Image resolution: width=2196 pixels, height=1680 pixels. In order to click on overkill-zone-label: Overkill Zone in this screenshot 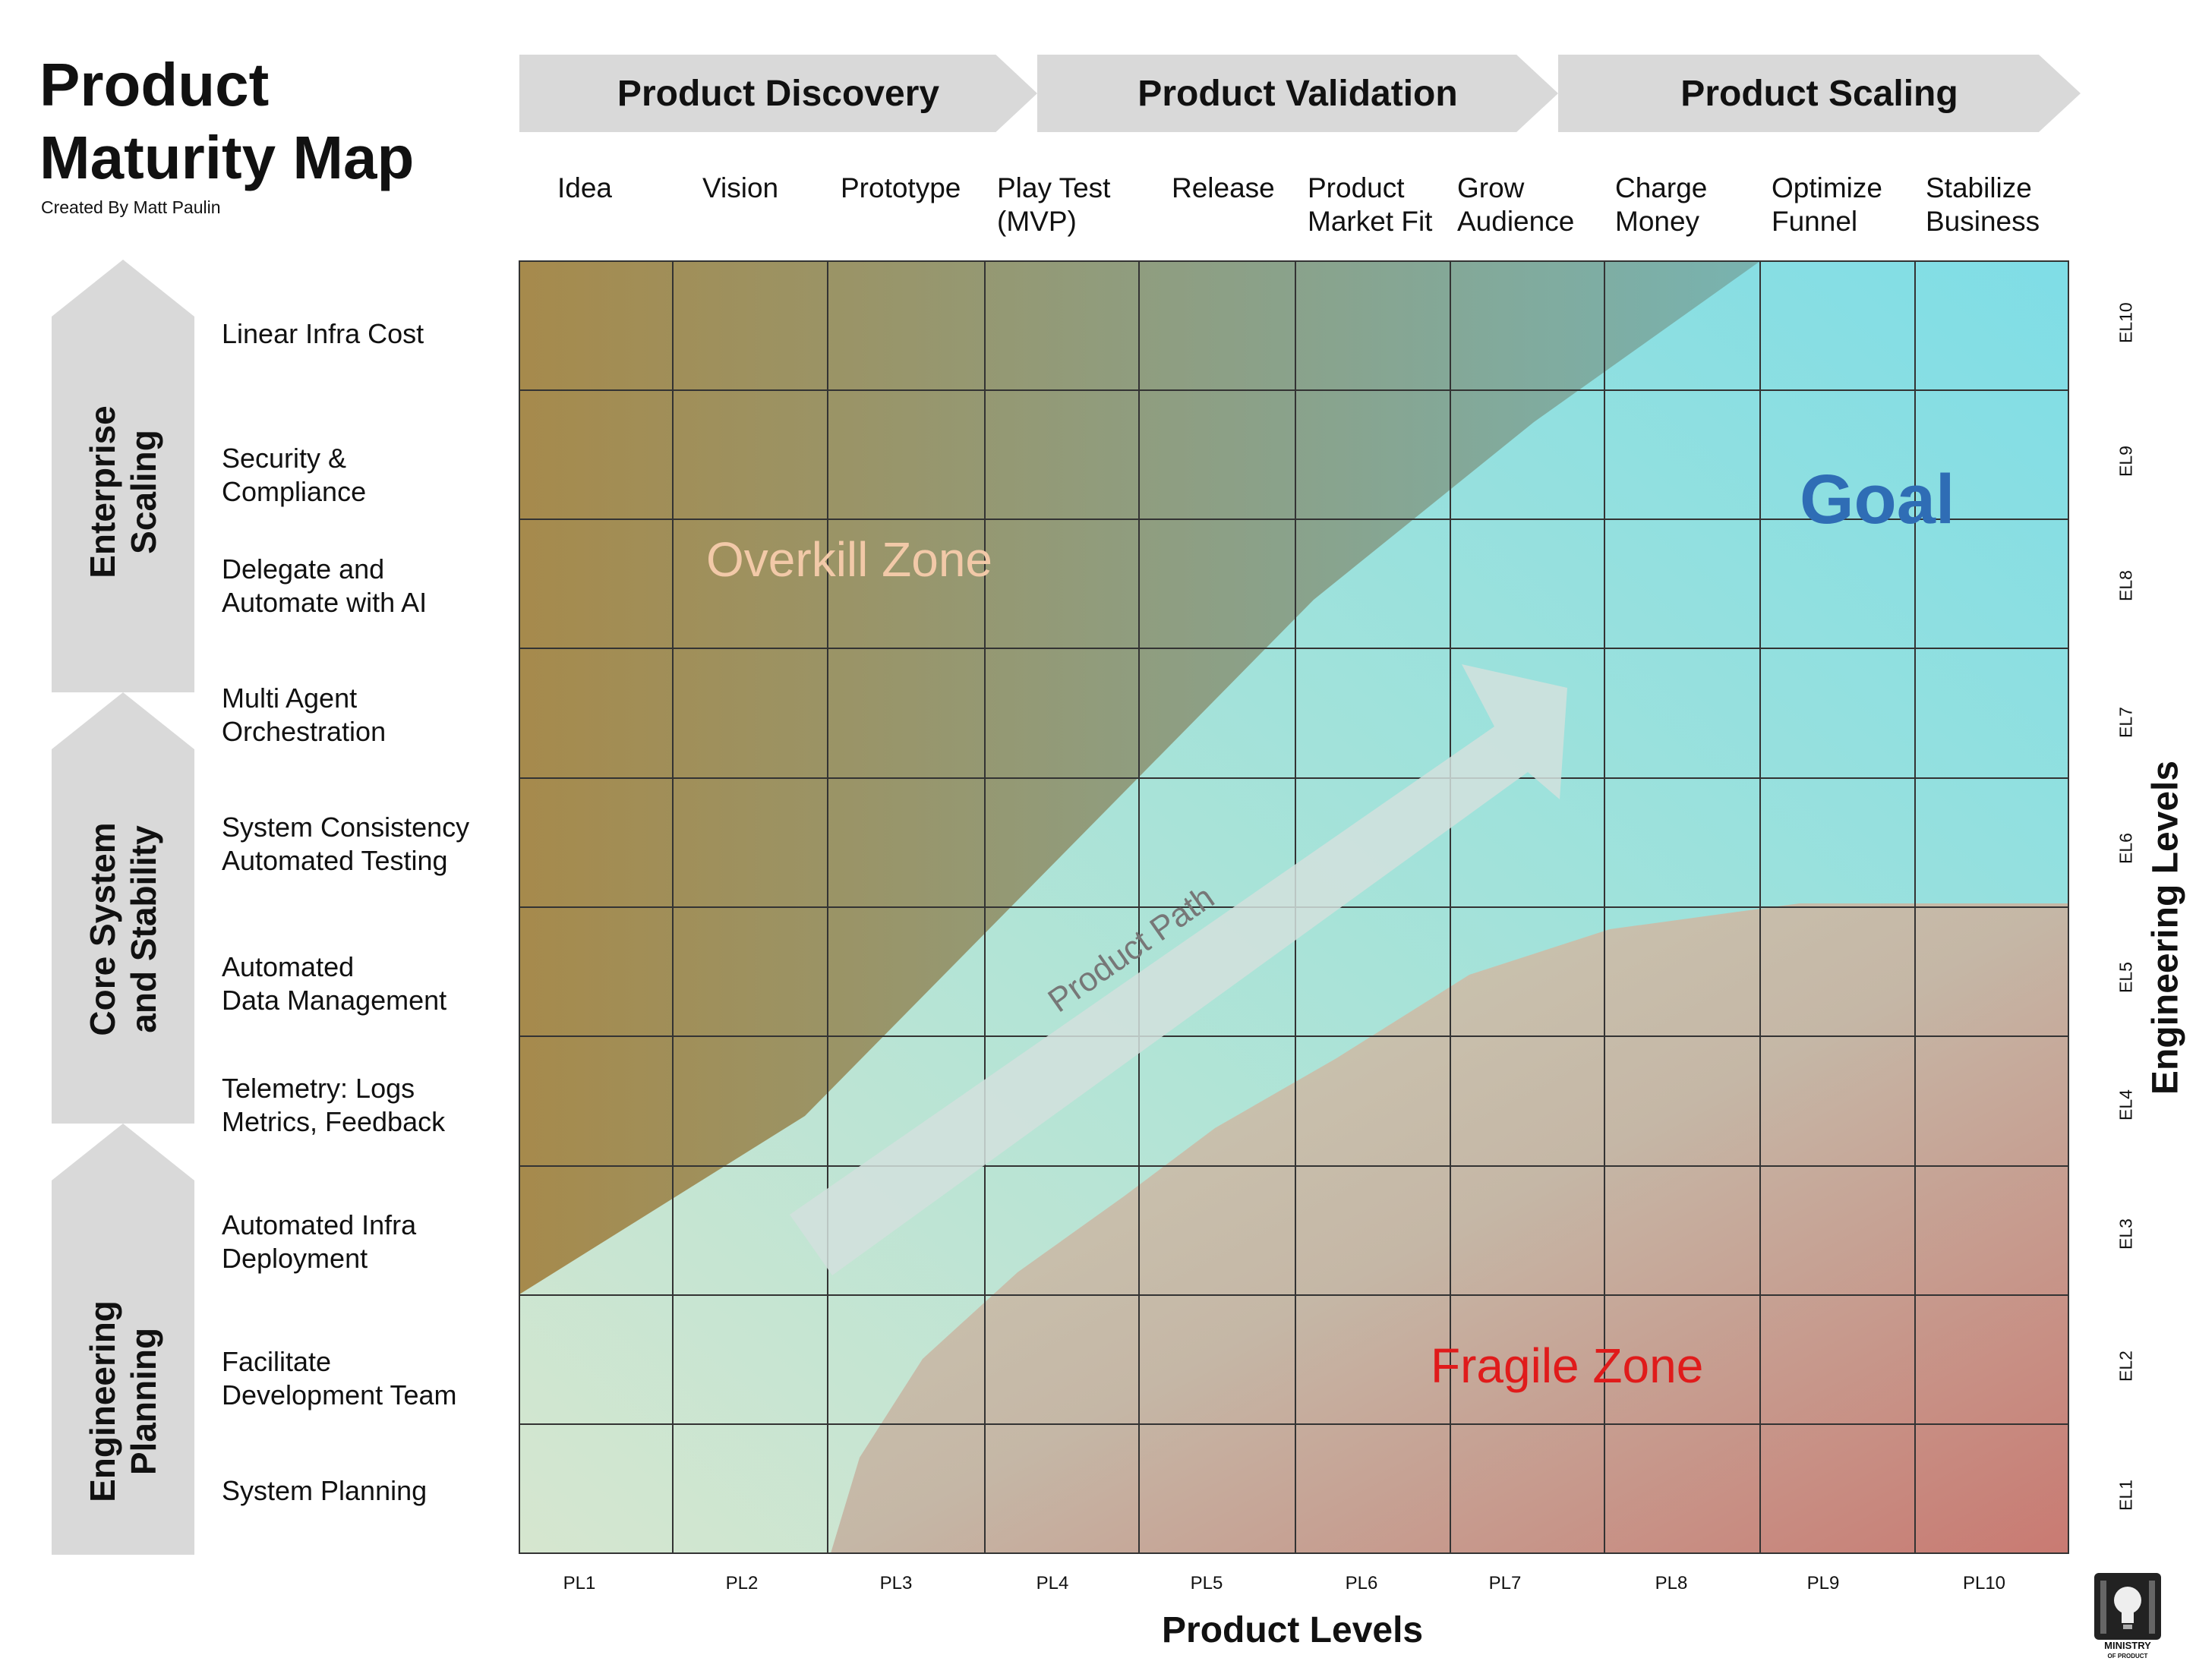, I will do `click(849, 559)`.